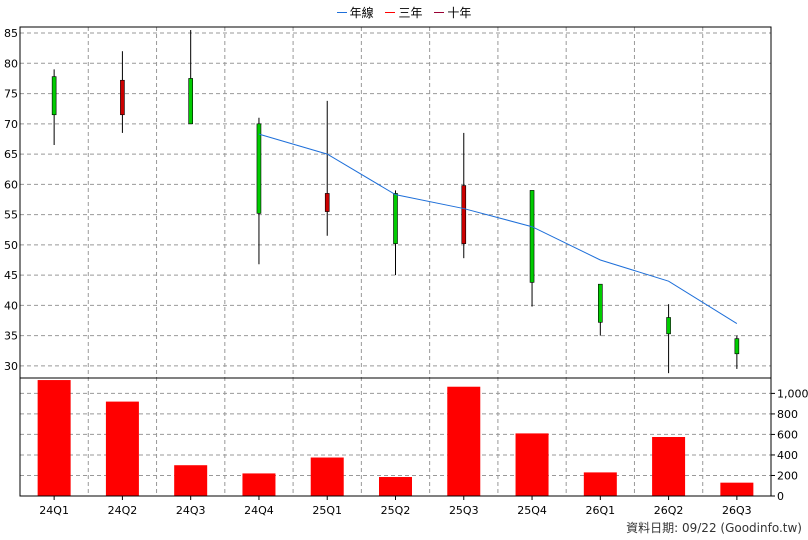 This screenshot has width=808, height=540. I want to click on legend-item-three-year: 三年, so click(404, 12).